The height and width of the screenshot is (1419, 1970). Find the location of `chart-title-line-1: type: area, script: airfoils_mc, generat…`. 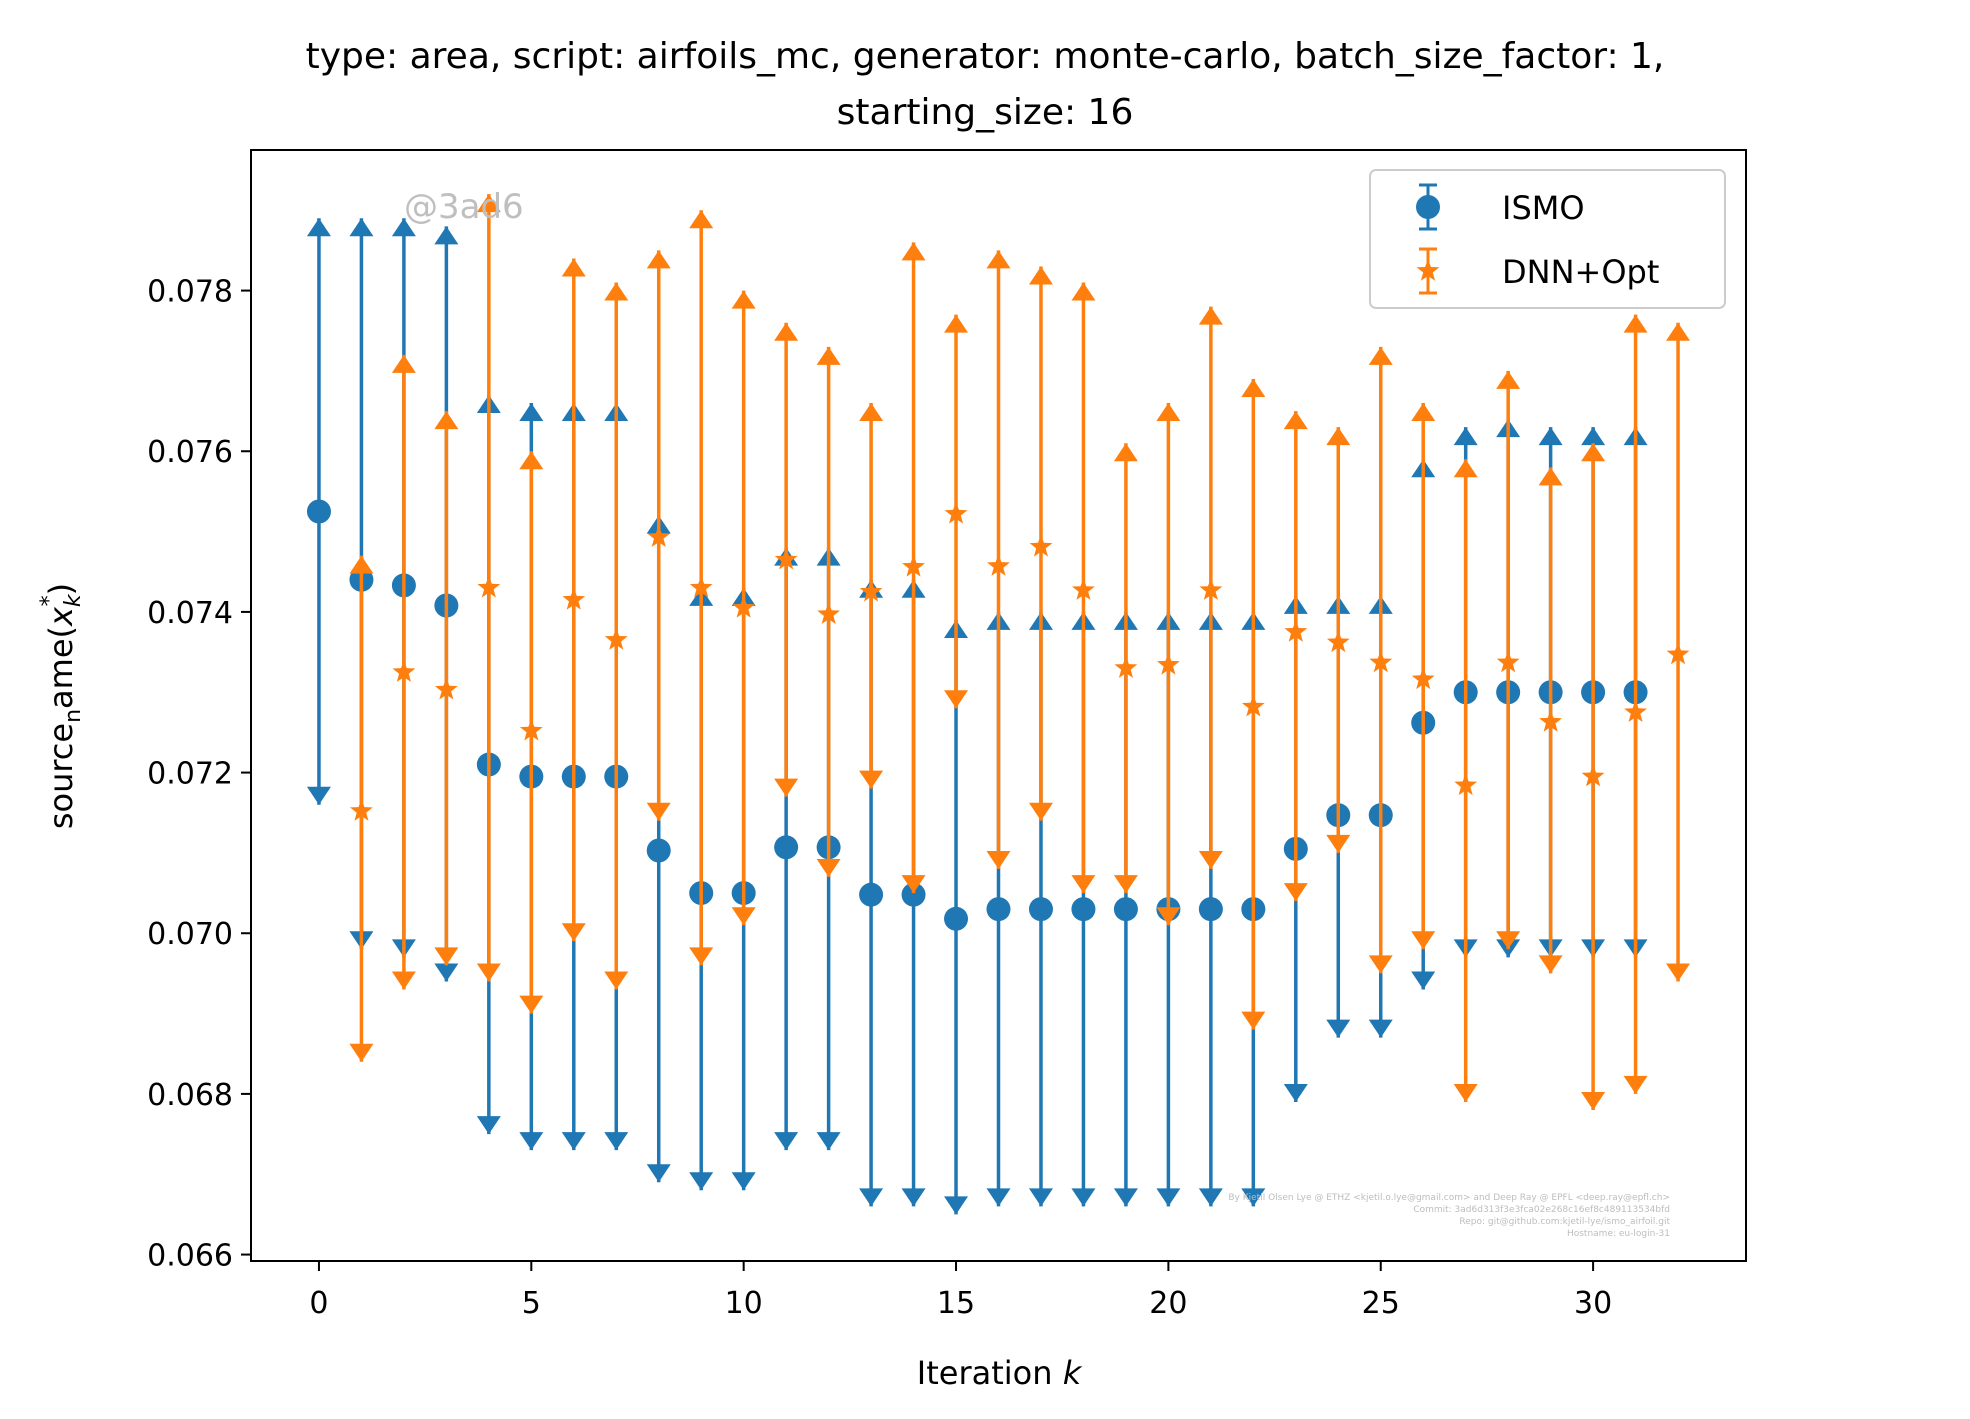

chart-title-line-1: type: area, script: airfoils_mc, generat… is located at coordinates (985, 56).